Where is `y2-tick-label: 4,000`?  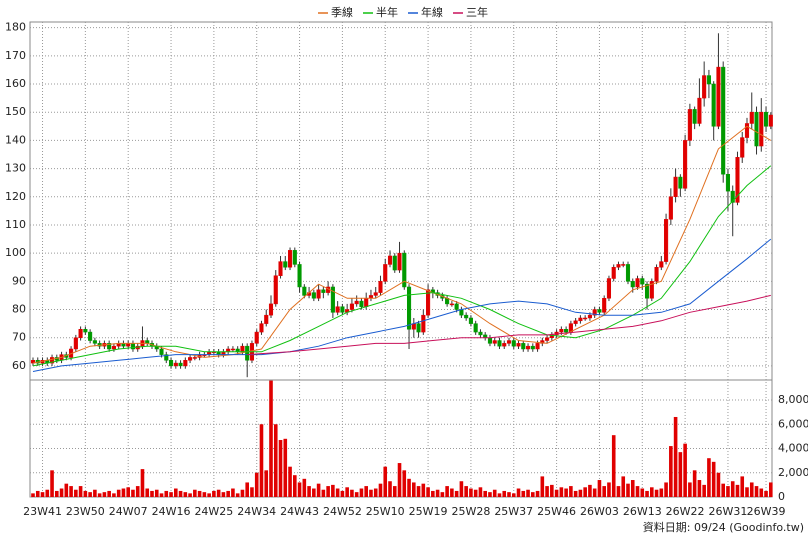 y2-tick-label: 4,000 is located at coordinates (793, 448).